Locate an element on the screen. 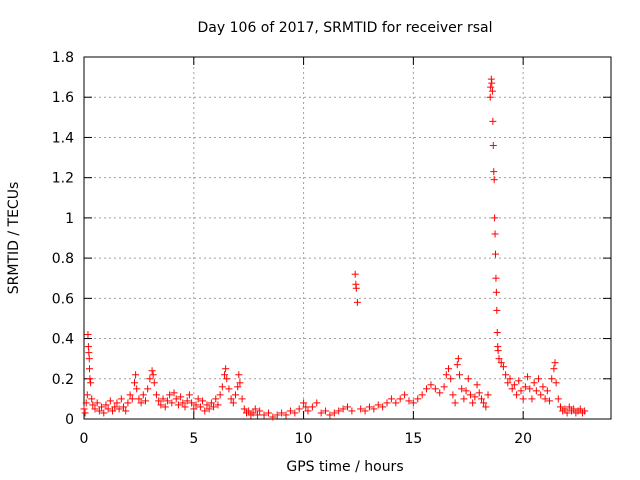 The image size is (640, 480). y-tick-label: 1.8 is located at coordinates (63, 58).